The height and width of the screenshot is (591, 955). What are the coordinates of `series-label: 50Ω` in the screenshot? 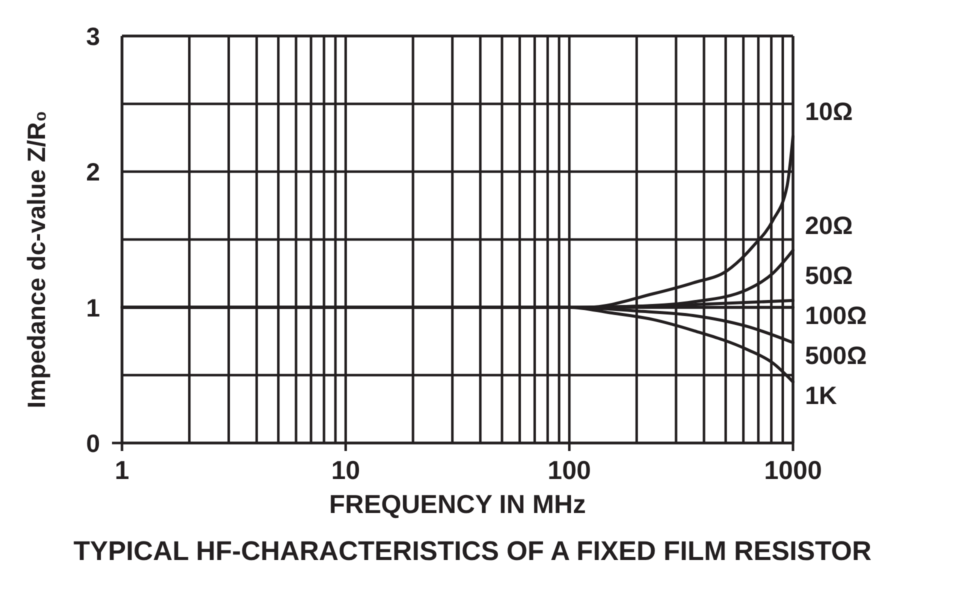 It's located at (829, 276).